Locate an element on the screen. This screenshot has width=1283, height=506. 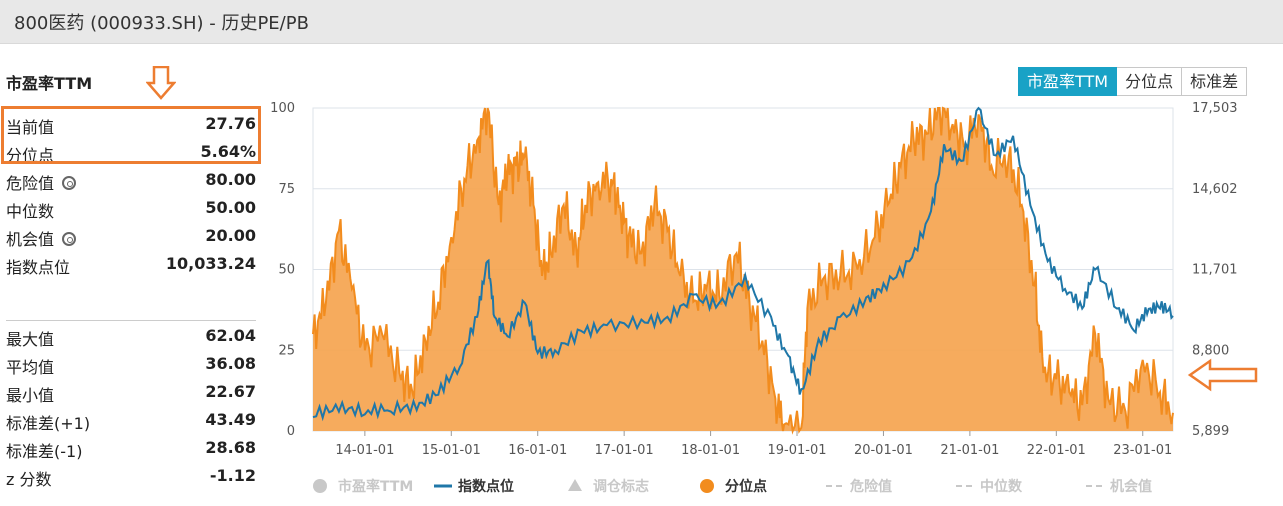
stat-label: 危险值 is located at coordinates (30, 183).